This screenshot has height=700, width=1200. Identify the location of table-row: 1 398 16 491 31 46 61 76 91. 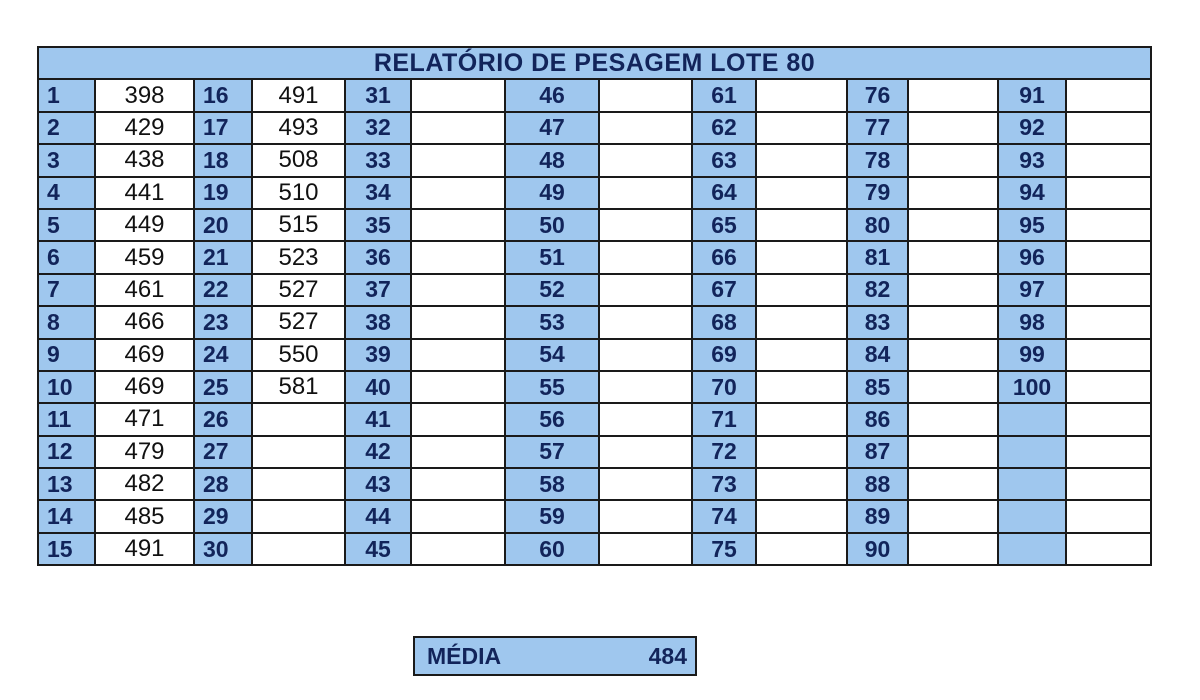
(594, 95).